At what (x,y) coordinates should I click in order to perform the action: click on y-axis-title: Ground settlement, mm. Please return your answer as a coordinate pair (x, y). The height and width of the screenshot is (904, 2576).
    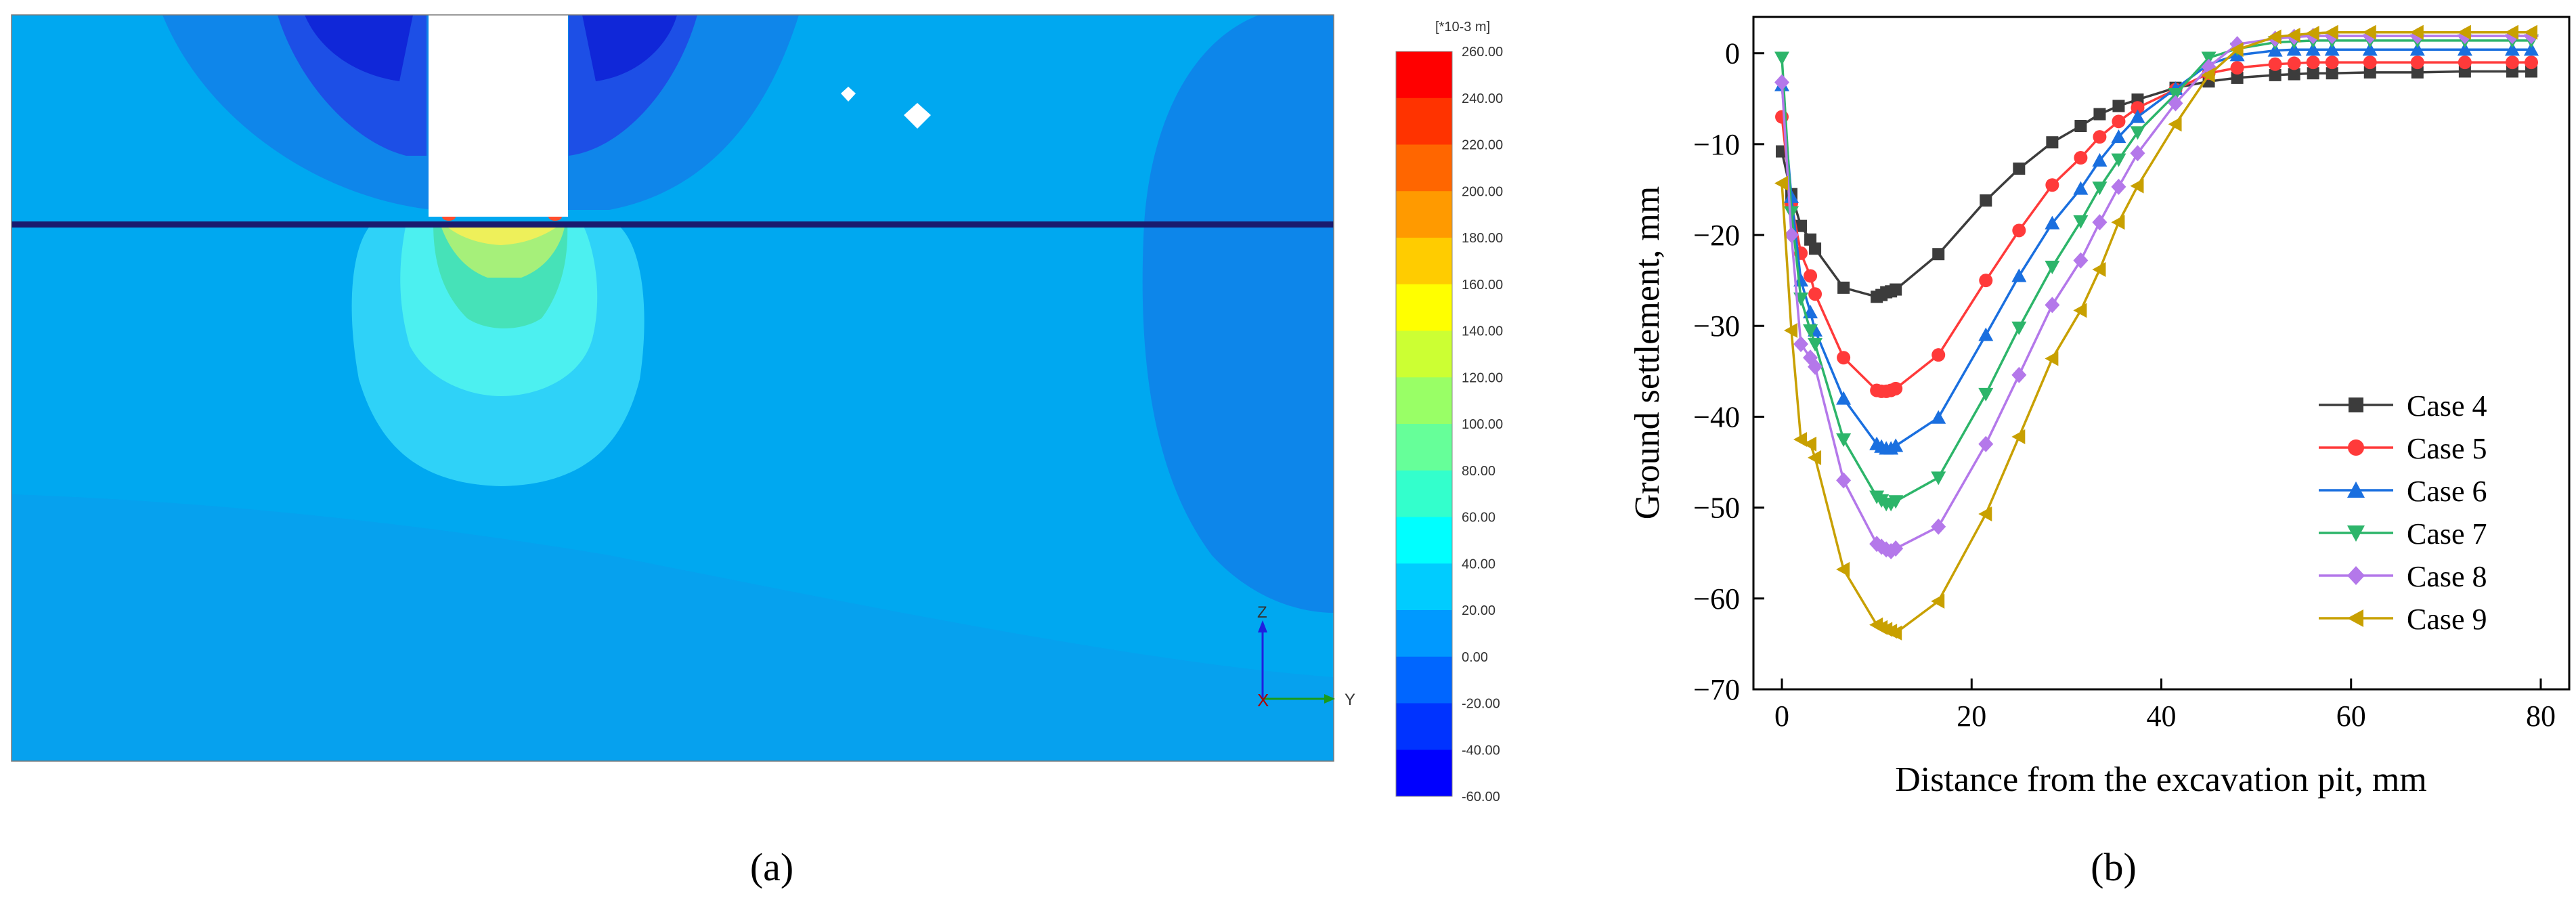
    Looking at the image, I should click on (1647, 353).